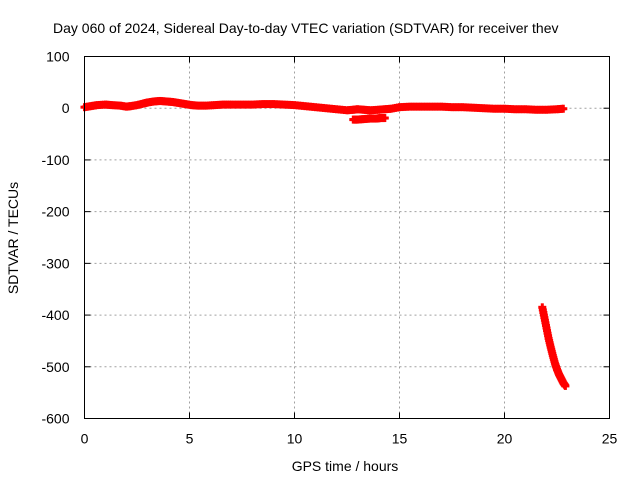 This screenshot has width=640, height=480. What do you see at coordinates (55, 263) in the screenshot?
I see `y-tick-label: -300` at bounding box center [55, 263].